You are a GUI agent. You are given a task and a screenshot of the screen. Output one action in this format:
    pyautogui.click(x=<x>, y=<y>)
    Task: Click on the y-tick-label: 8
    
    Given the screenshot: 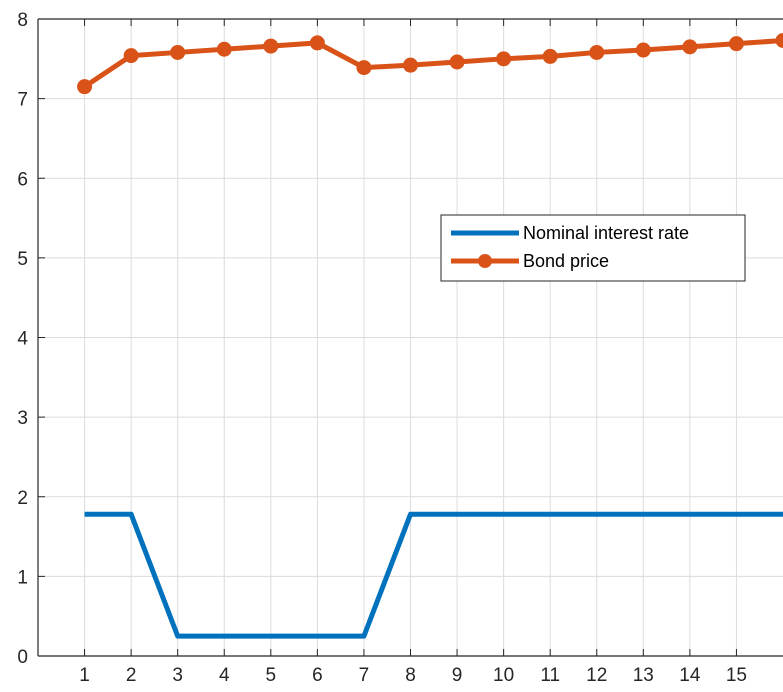 What is the action you would take?
    pyautogui.click(x=22, y=20)
    